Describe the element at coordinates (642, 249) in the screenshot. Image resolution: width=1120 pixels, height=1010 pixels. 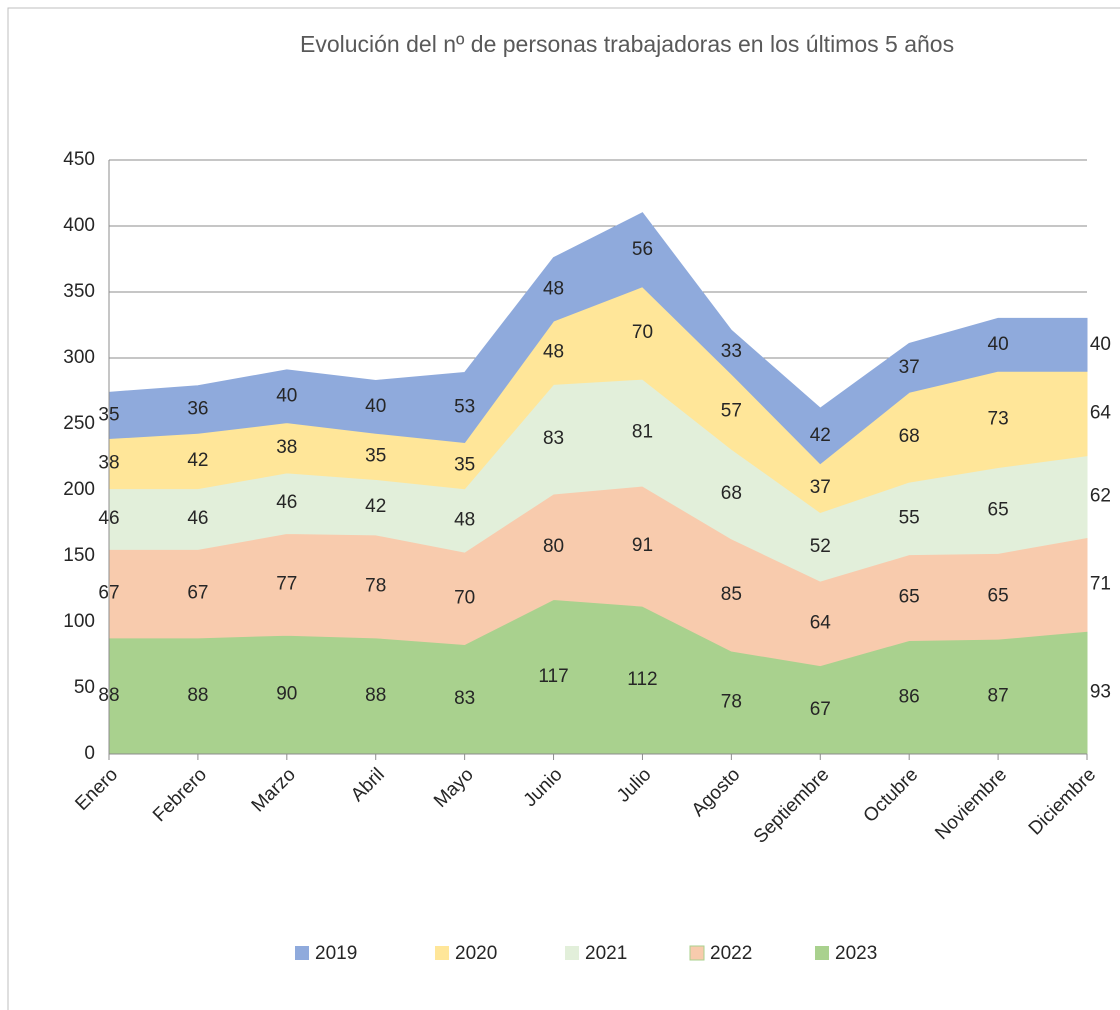
I see `data-label: 56` at that location.